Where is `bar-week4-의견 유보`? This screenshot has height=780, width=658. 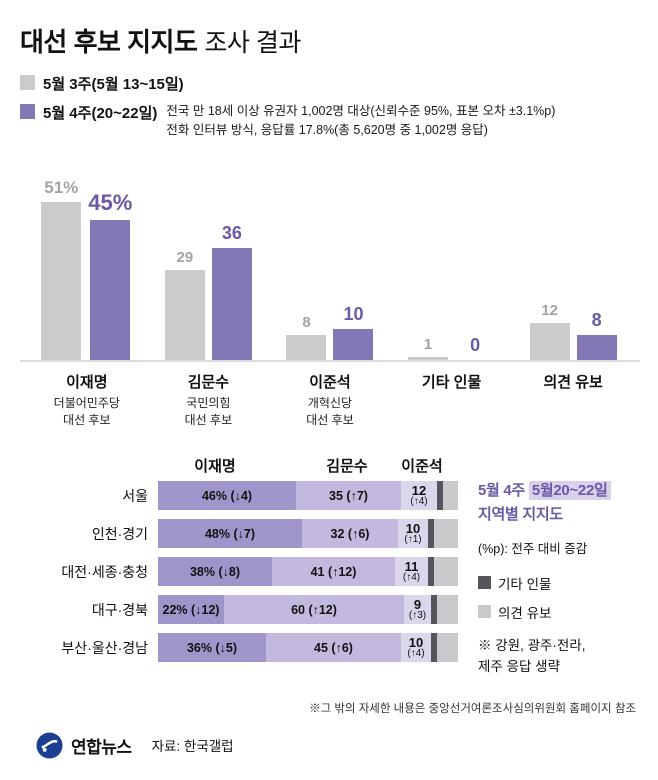 bar-week4-의견 유보 is located at coordinates (596, 347).